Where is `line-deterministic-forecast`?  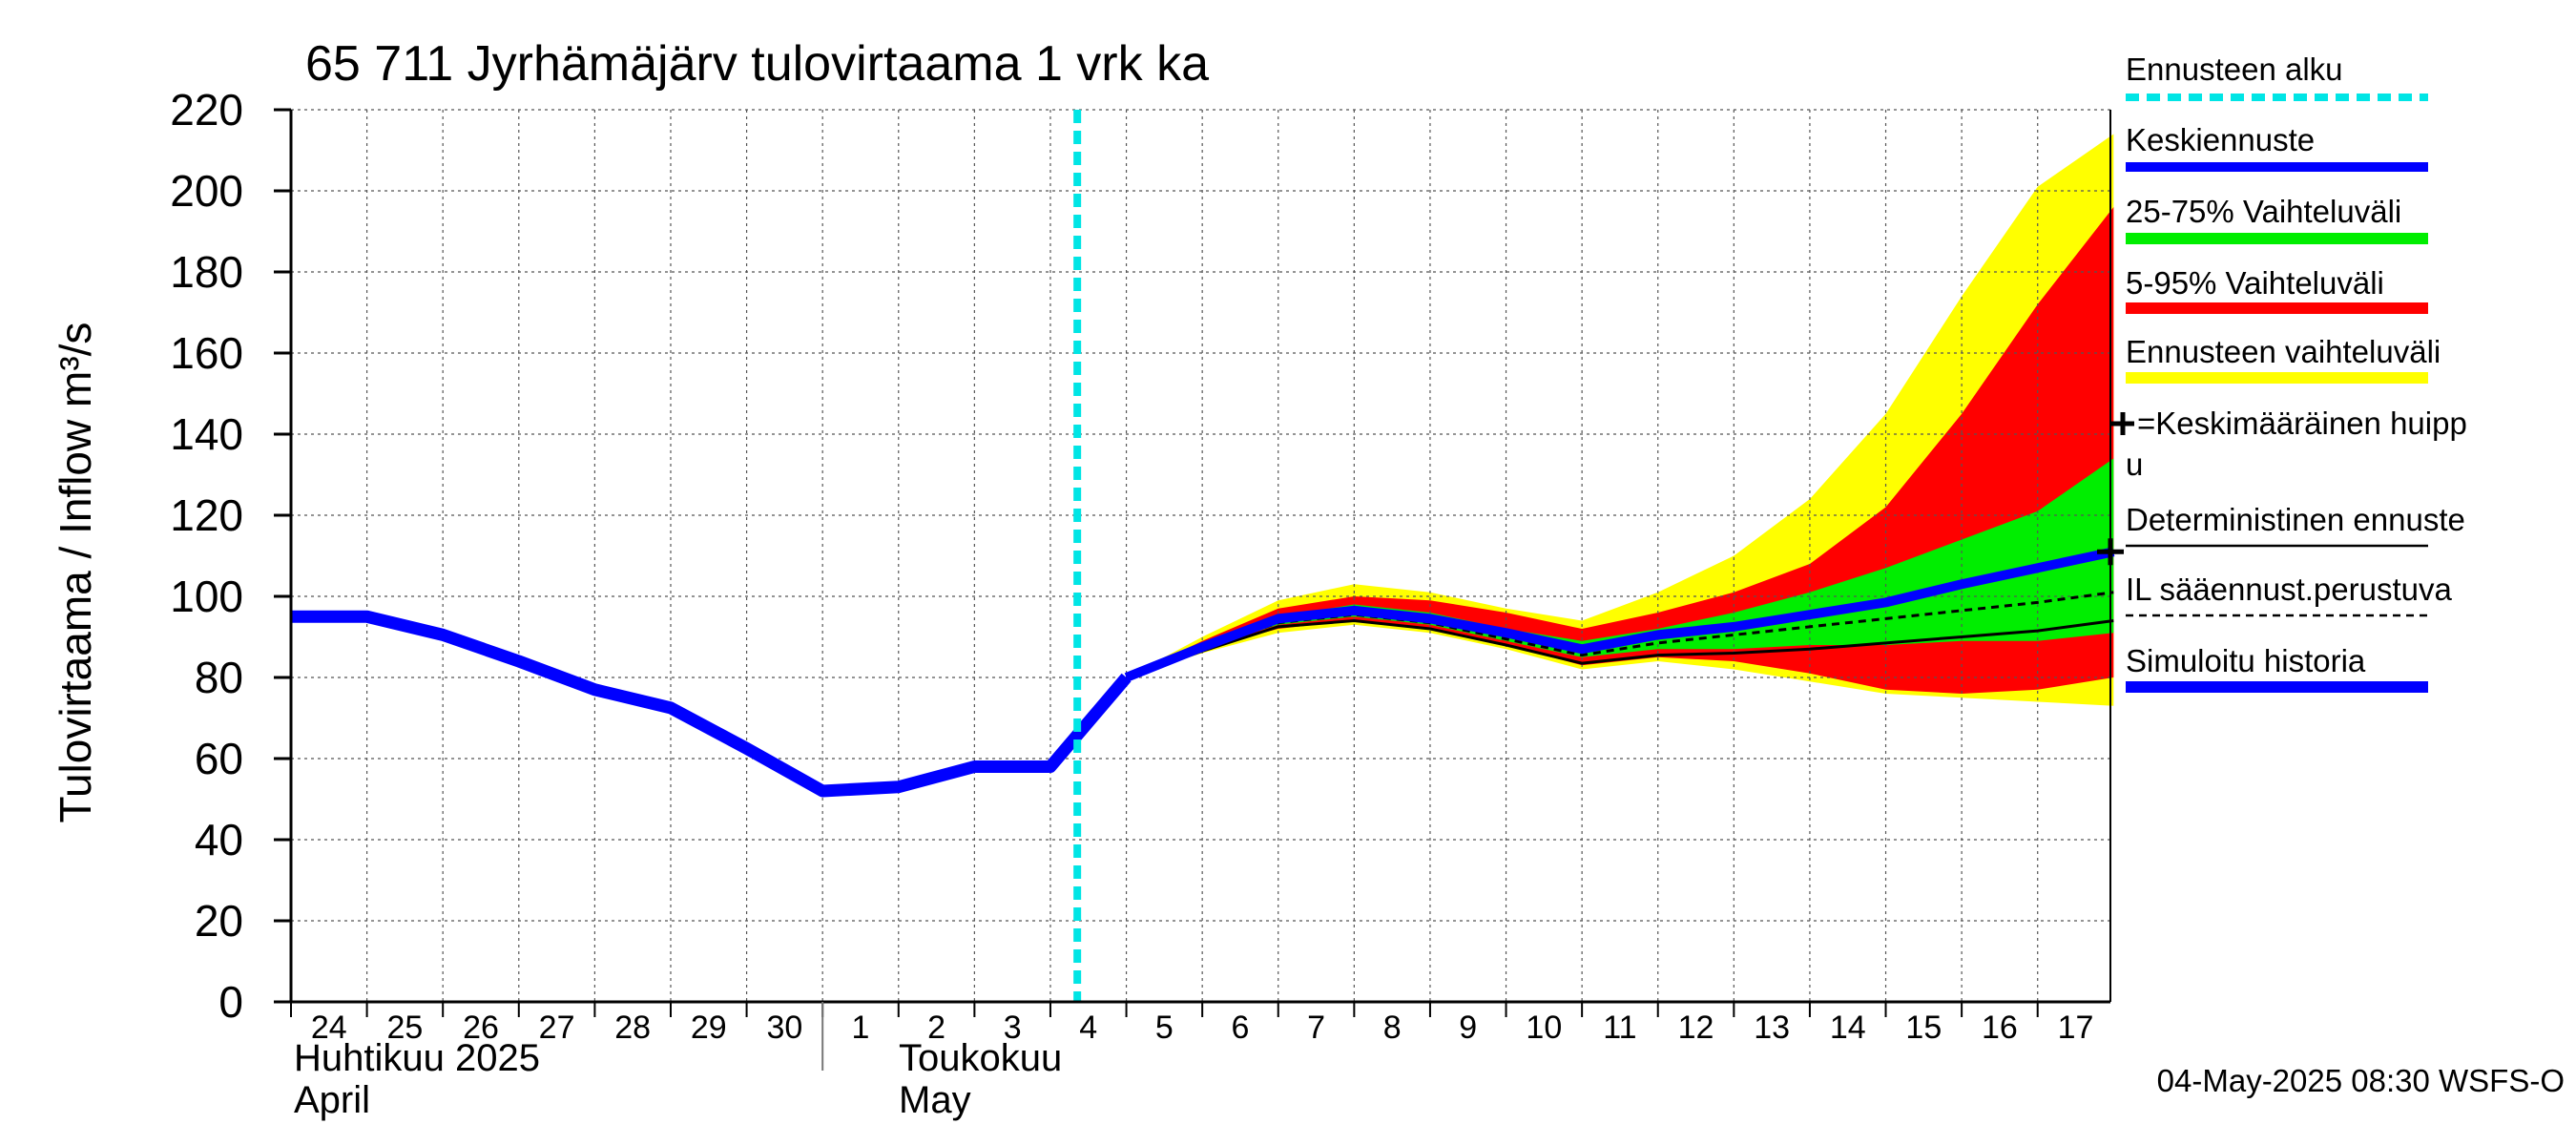
line-deterministic-forecast is located at coordinates (1620, 648).